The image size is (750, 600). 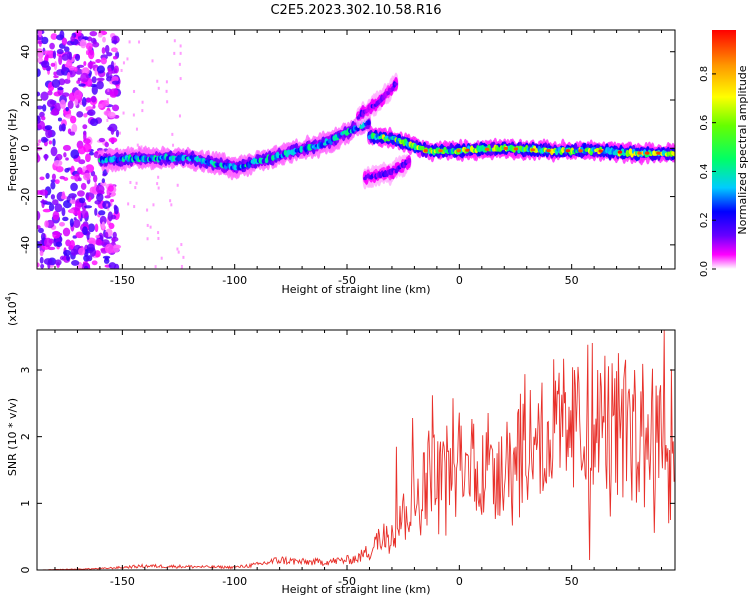 I want to click on colorbar-ticks: 0.0 0.2 0.4 0.6 0.8, so click(x=707, y=171).